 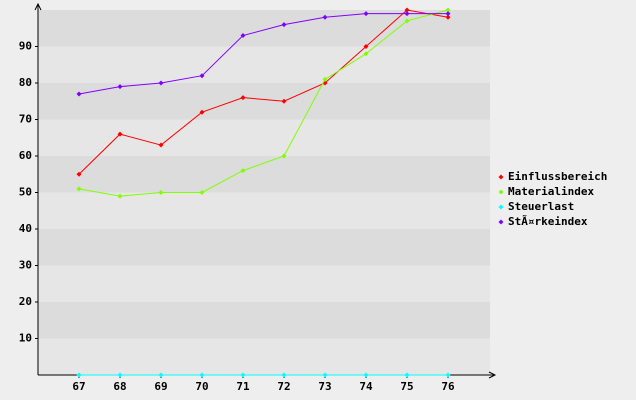 What do you see at coordinates (548, 221) in the screenshot?
I see `legend-label: StÃ¤rkeindex` at bounding box center [548, 221].